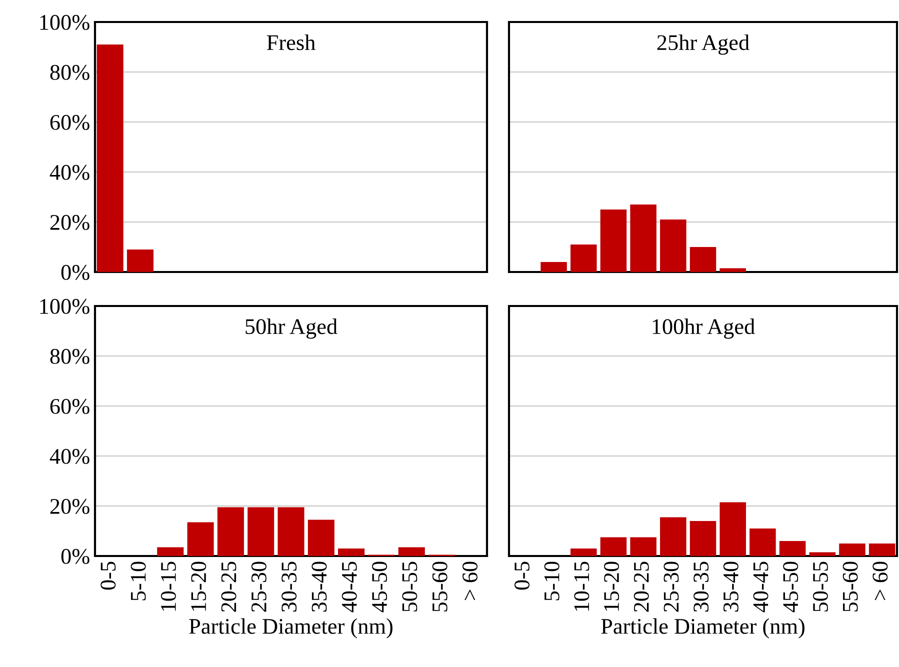 This screenshot has width=899, height=667. What do you see at coordinates (291, 42) in the screenshot?
I see `chart-title: Fresh` at bounding box center [291, 42].